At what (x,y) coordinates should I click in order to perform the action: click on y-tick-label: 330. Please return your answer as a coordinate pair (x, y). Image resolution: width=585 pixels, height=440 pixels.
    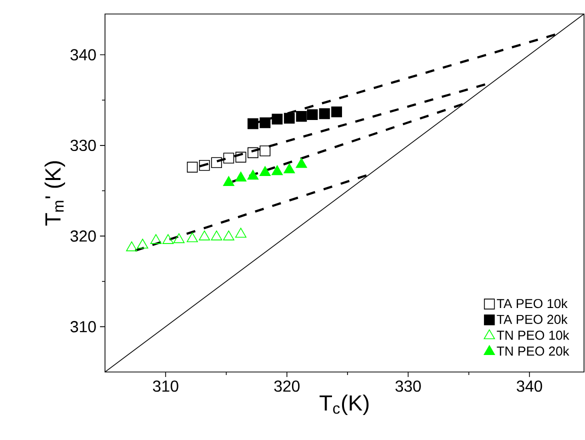
    Looking at the image, I should click on (83, 146).